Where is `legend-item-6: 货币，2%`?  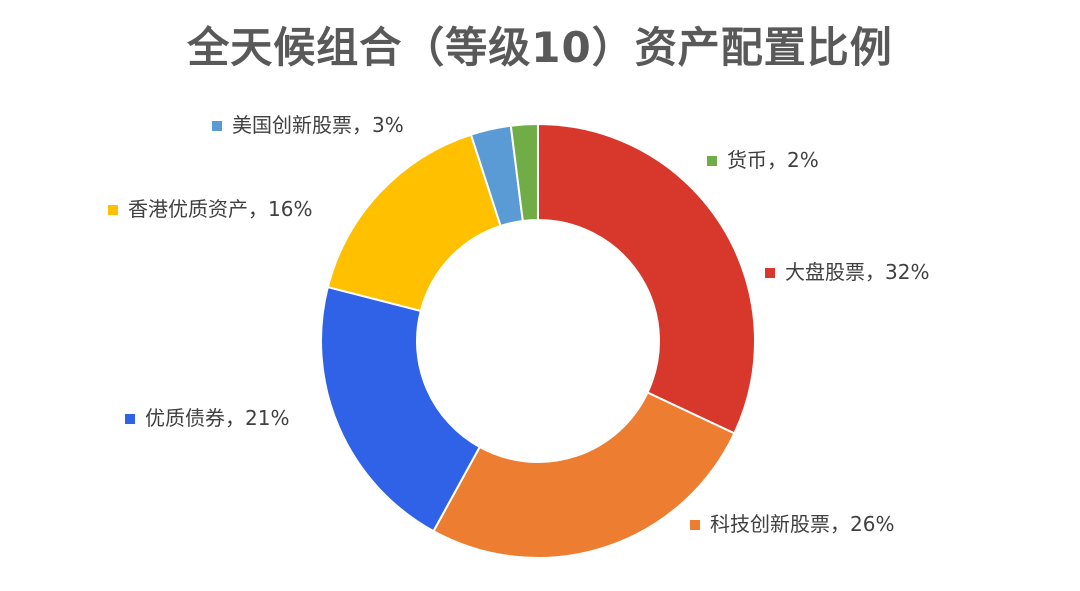 legend-item-6: 货币，2% is located at coordinates (763, 160).